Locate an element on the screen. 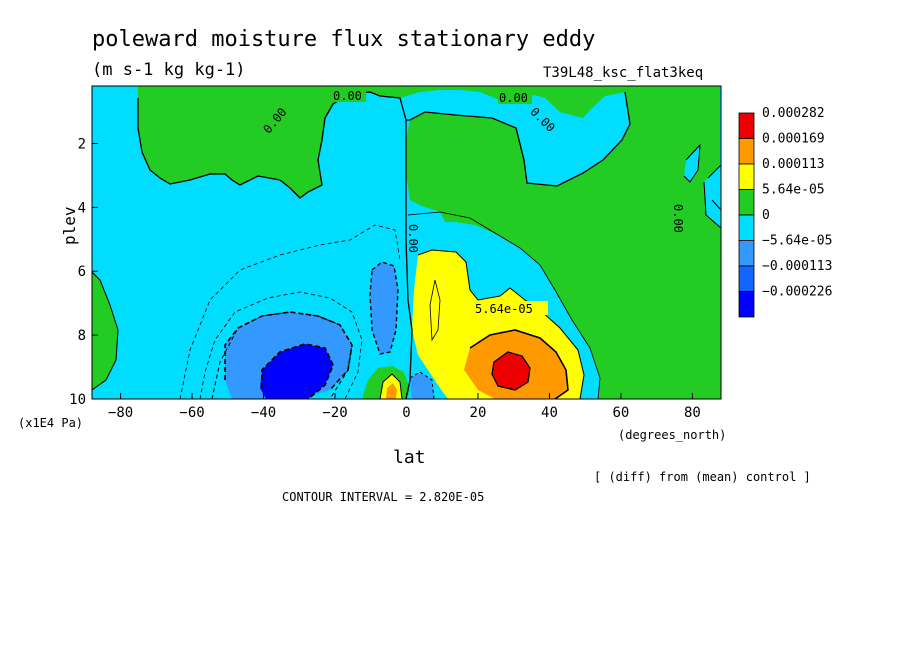 Image resolution: width=904 pixels, height=654 pixels. x-axis: −80 −60 −40 −20 0 20 40 60 80 is located at coordinates (404, 407).